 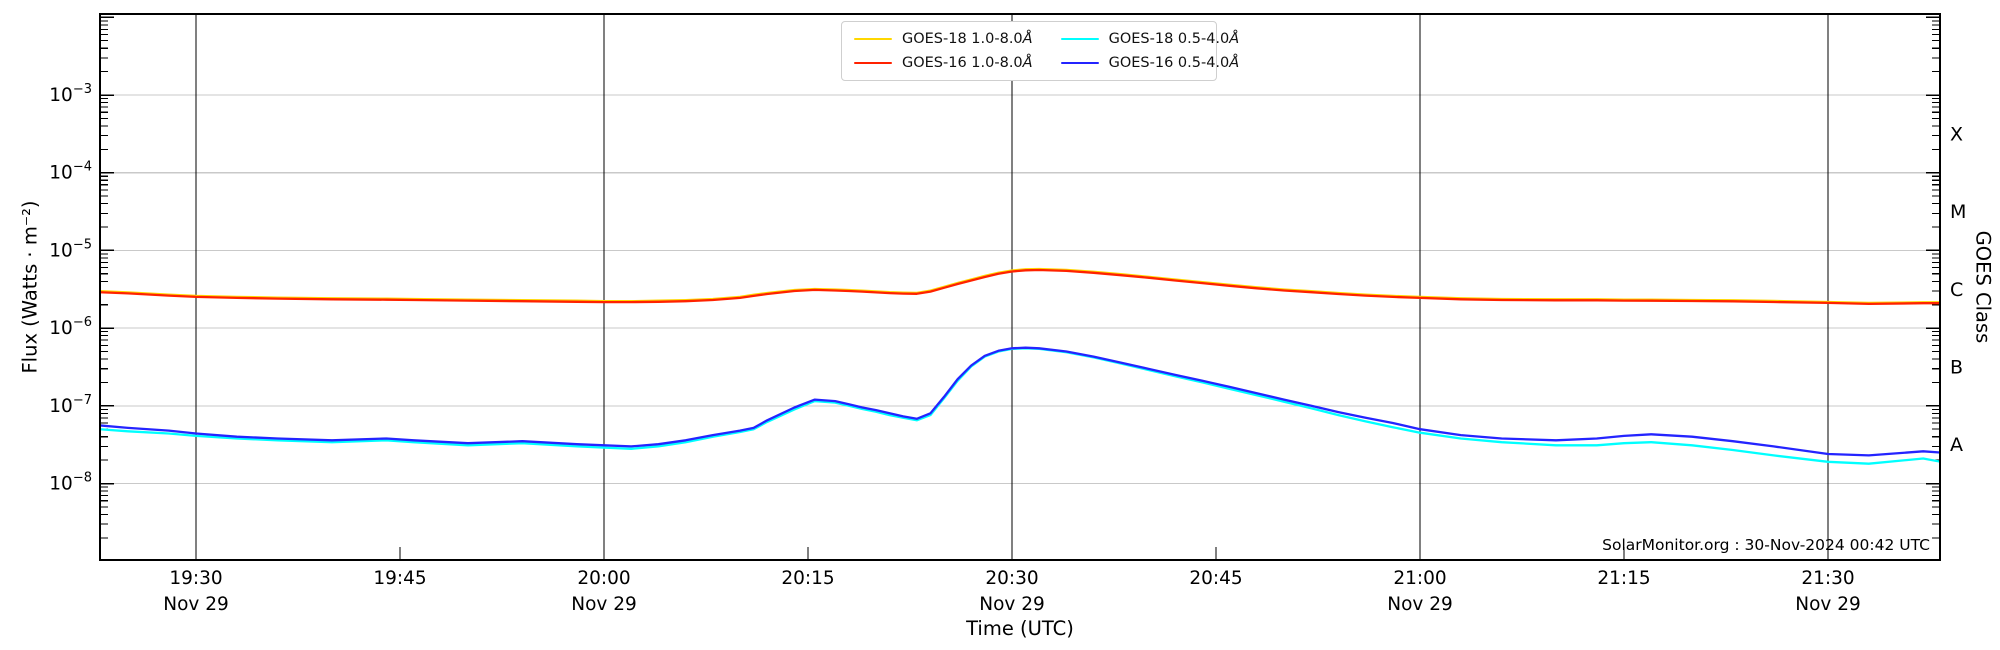 I want to click on series-goes16_long, so click(x=1020, y=287).